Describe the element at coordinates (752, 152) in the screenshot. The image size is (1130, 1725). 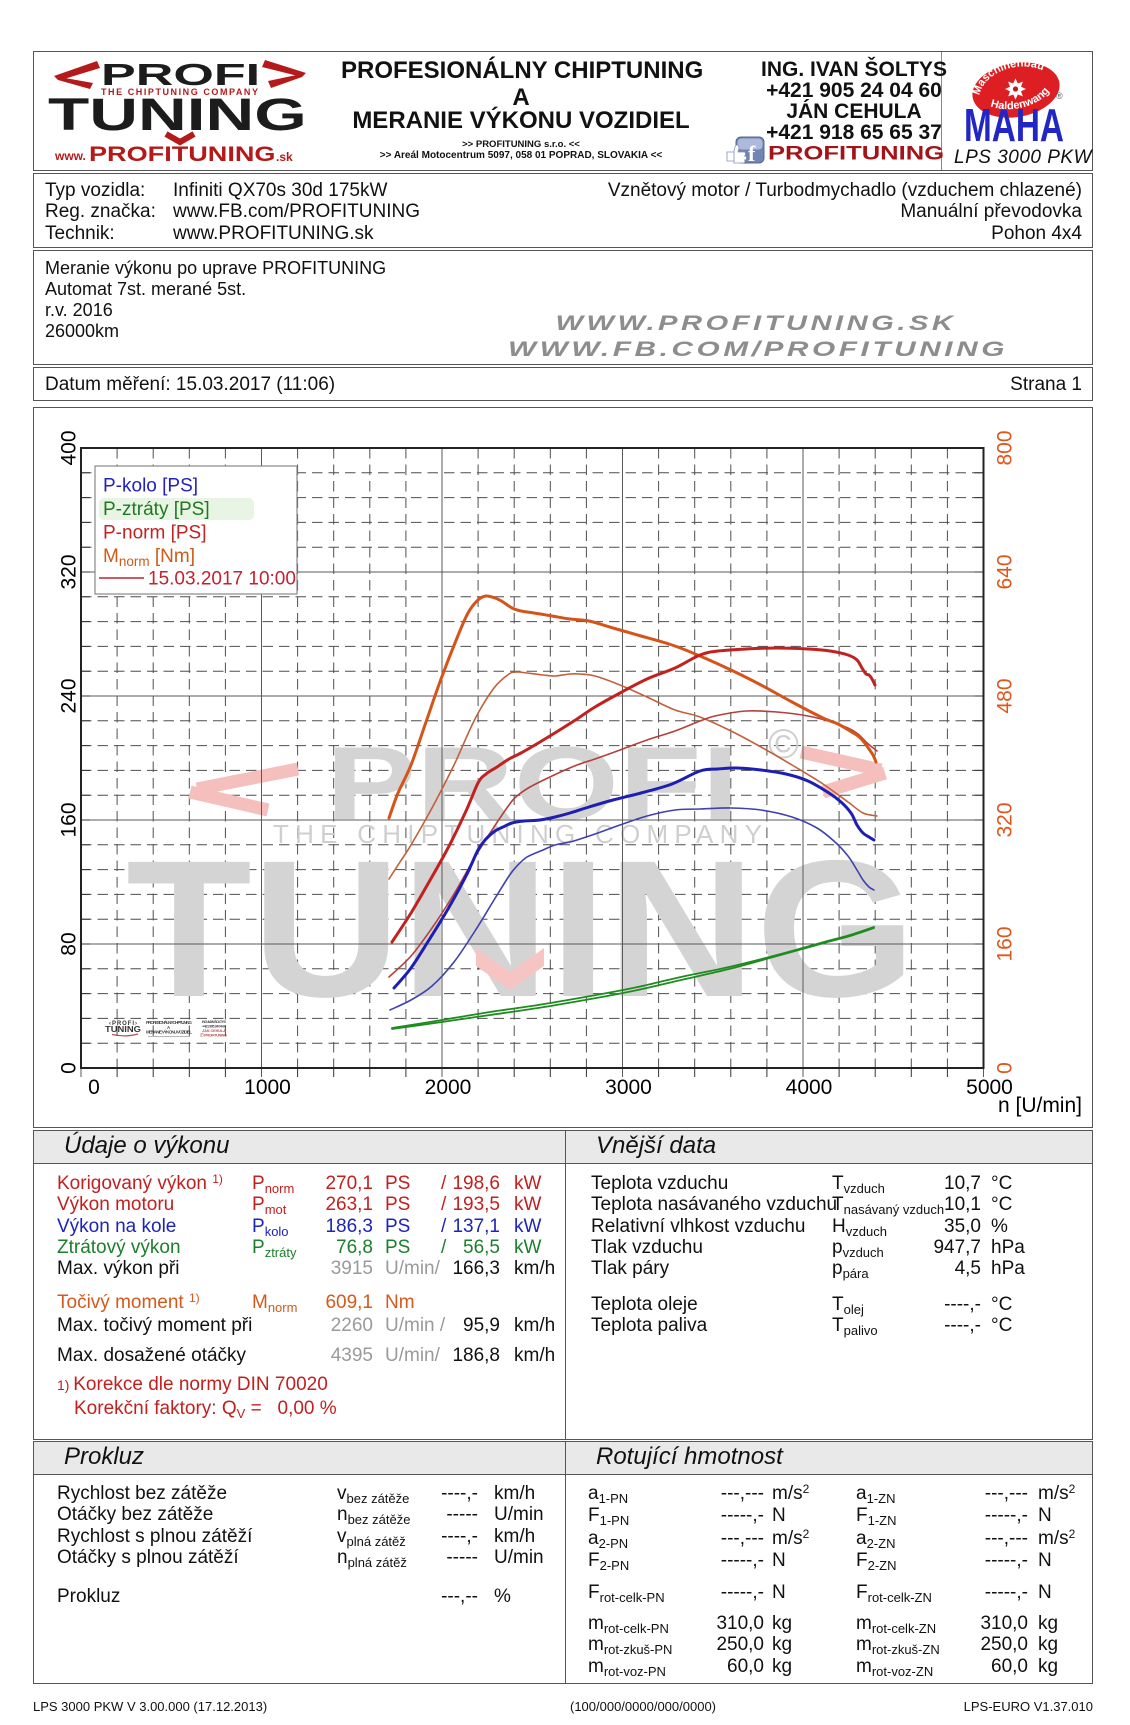
I see `svg-text: f` at that location.